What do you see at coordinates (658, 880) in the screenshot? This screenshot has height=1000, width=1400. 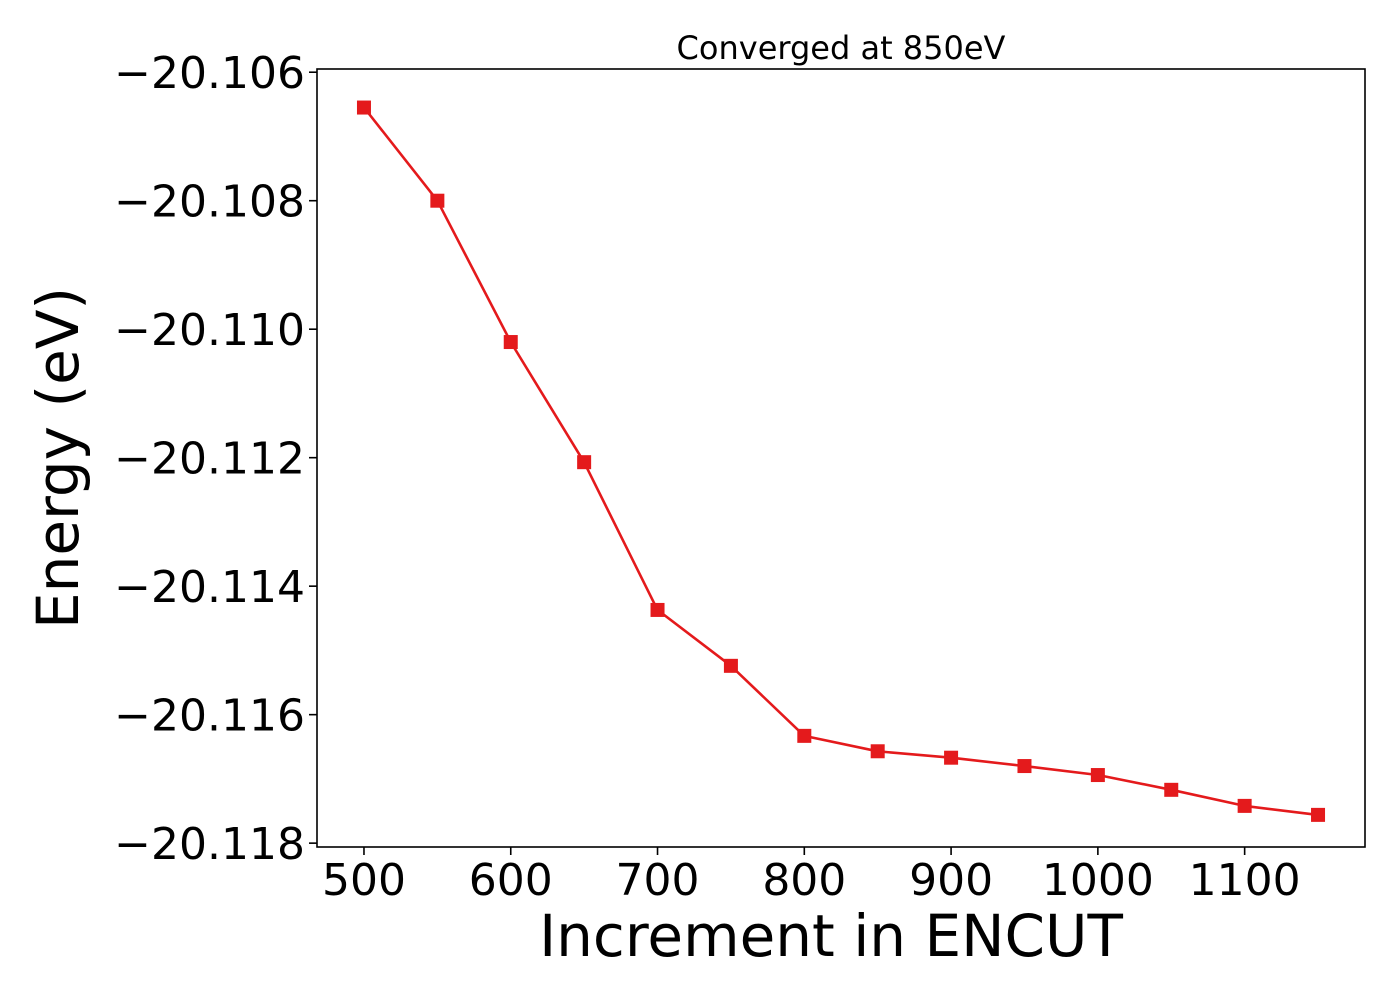 I see `x-tick-label: 700` at bounding box center [658, 880].